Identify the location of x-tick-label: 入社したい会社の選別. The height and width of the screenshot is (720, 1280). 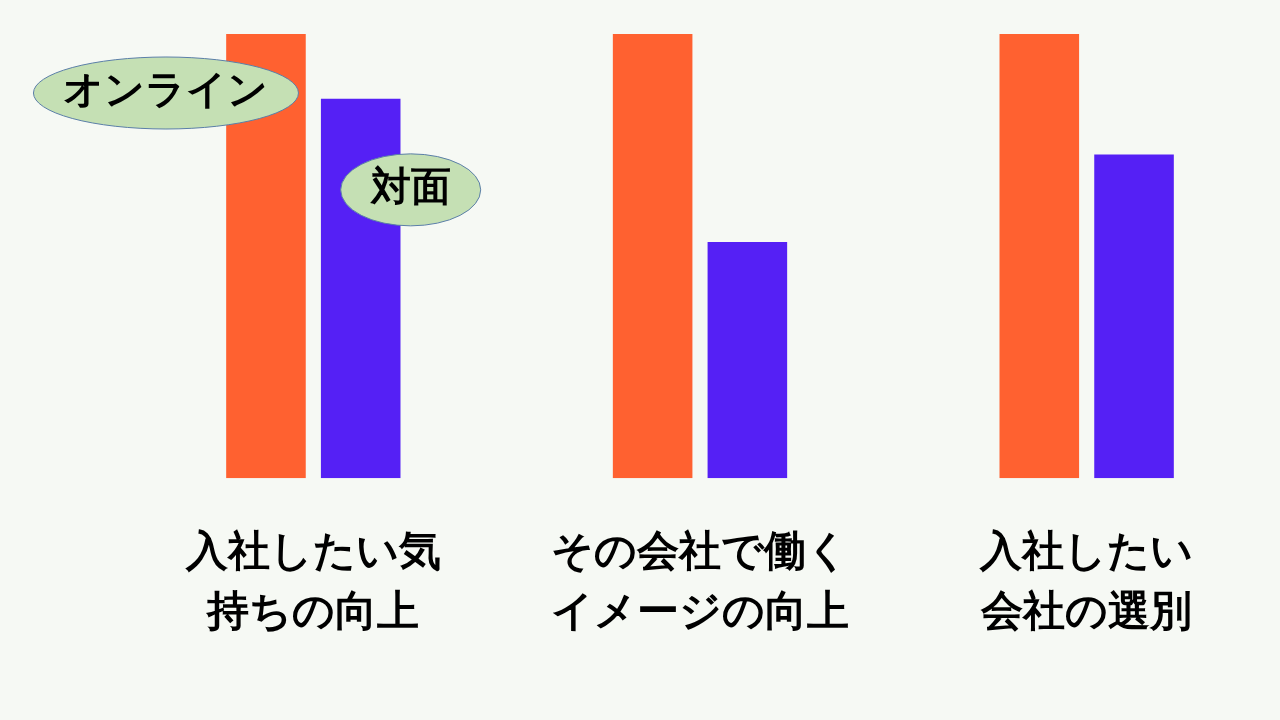
(1086, 580).